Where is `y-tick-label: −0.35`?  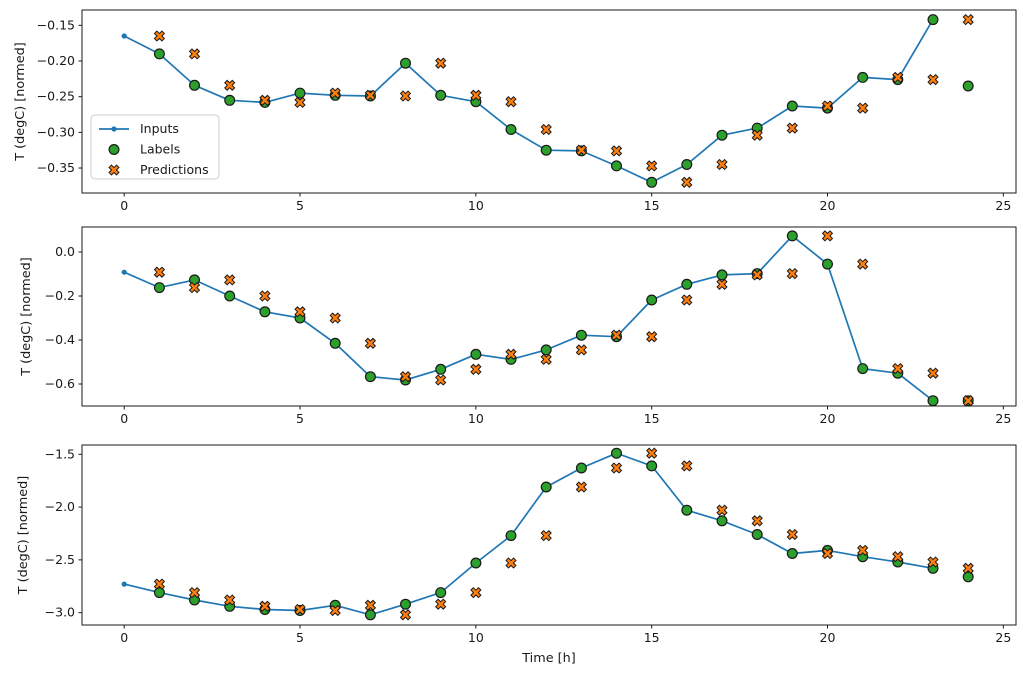
y-tick-label: −0.35 is located at coordinates (56, 167).